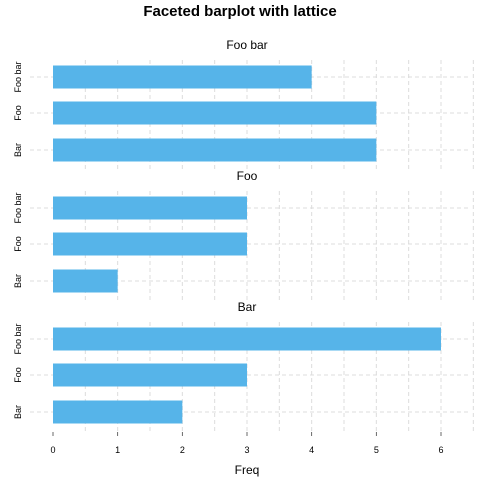 The height and width of the screenshot is (480, 480). What do you see at coordinates (247, 176) in the screenshot?
I see `panel-title: Foo` at bounding box center [247, 176].